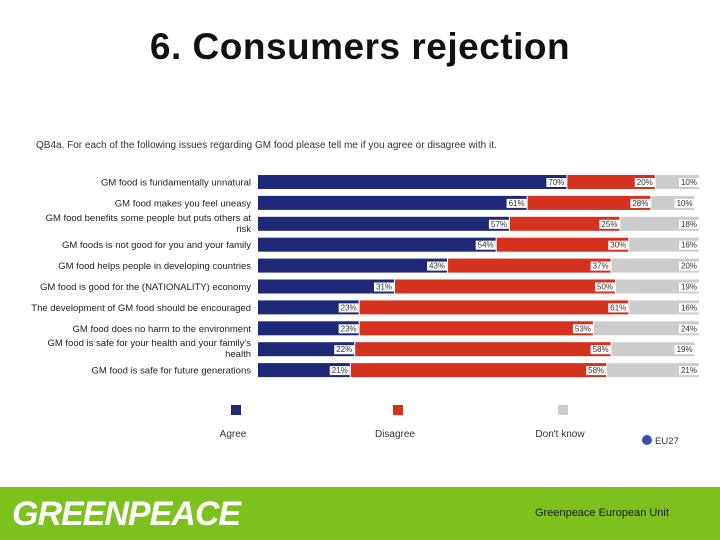  What do you see at coordinates (667, 441) in the screenshot?
I see `eu27-badge-label: EU27` at bounding box center [667, 441].